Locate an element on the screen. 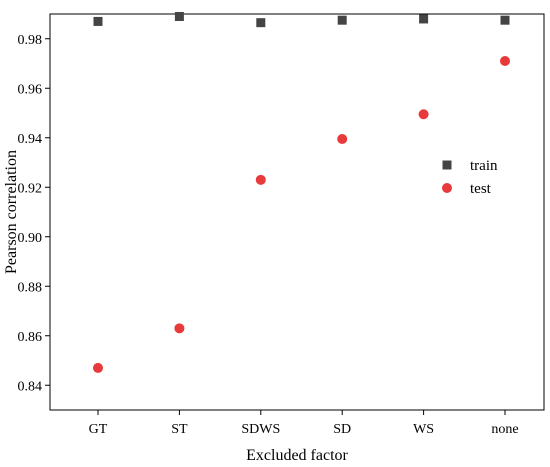  x-tick-label: none is located at coordinates (504, 429).